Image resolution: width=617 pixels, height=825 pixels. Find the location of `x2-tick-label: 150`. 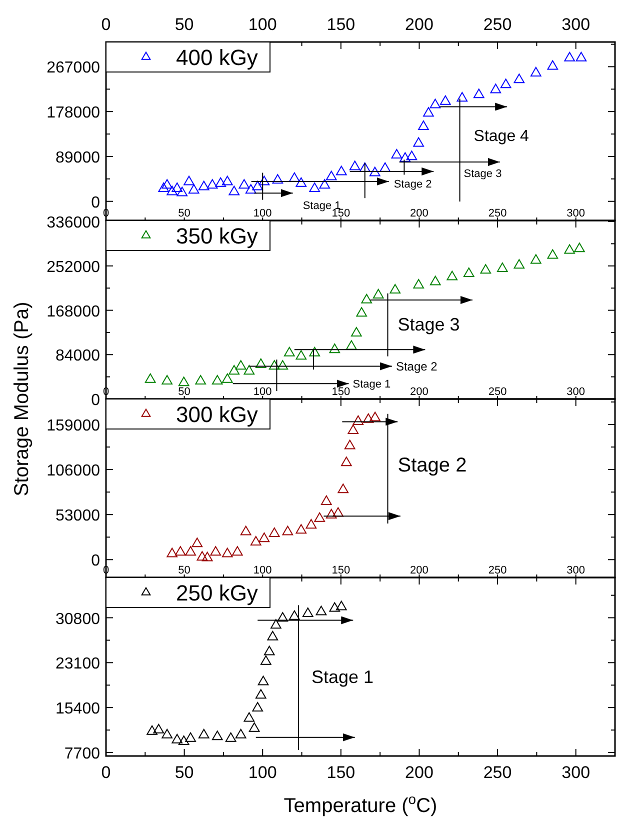

x2-tick-label: 150 is located at coordinates (341, 24).